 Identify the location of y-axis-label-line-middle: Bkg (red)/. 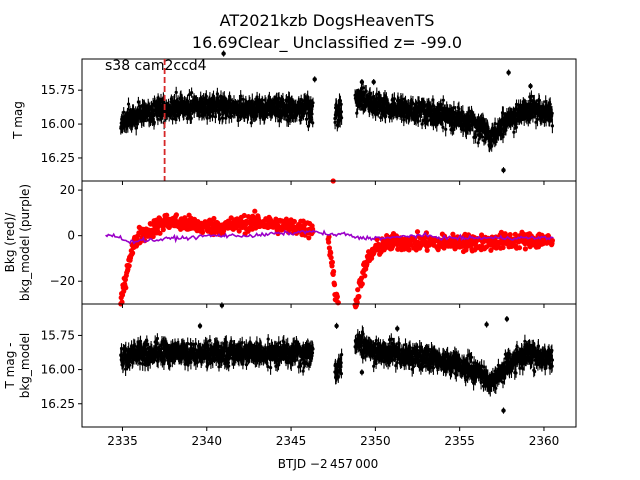
(10, 242).